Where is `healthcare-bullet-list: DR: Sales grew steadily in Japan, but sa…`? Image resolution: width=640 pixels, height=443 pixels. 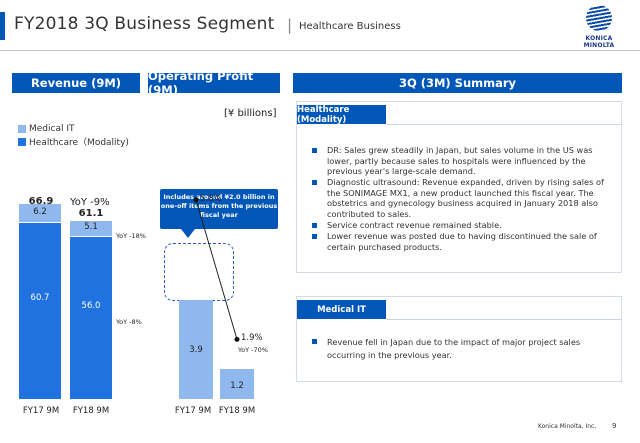
healthcare-bullet-list: DR: Sales grew steadily in Japan, but sa… is located at coordinates (461, 199).